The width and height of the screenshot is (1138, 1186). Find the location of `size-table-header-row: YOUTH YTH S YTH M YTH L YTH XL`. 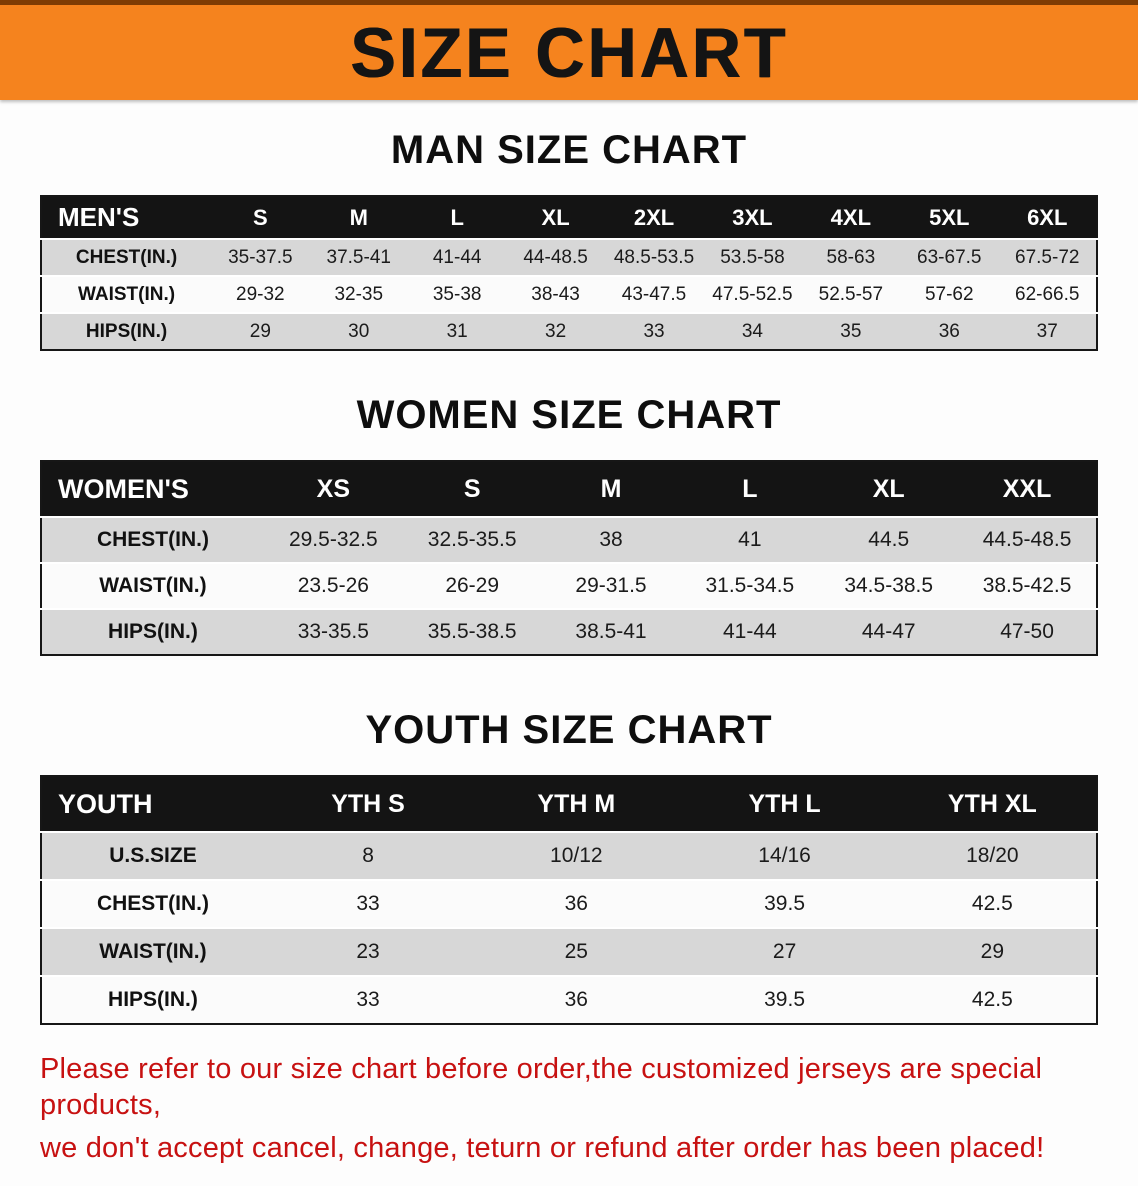

size-table-header-row: YOUTH YTH S YTH M YTH L YTH XL is located at coordinates (569, 804).